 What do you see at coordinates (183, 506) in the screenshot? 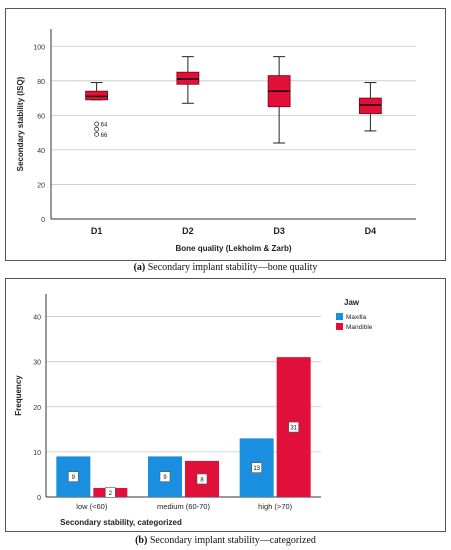
I see `x-tick-label: medium (60-70)` at bounding box center [183, 506].